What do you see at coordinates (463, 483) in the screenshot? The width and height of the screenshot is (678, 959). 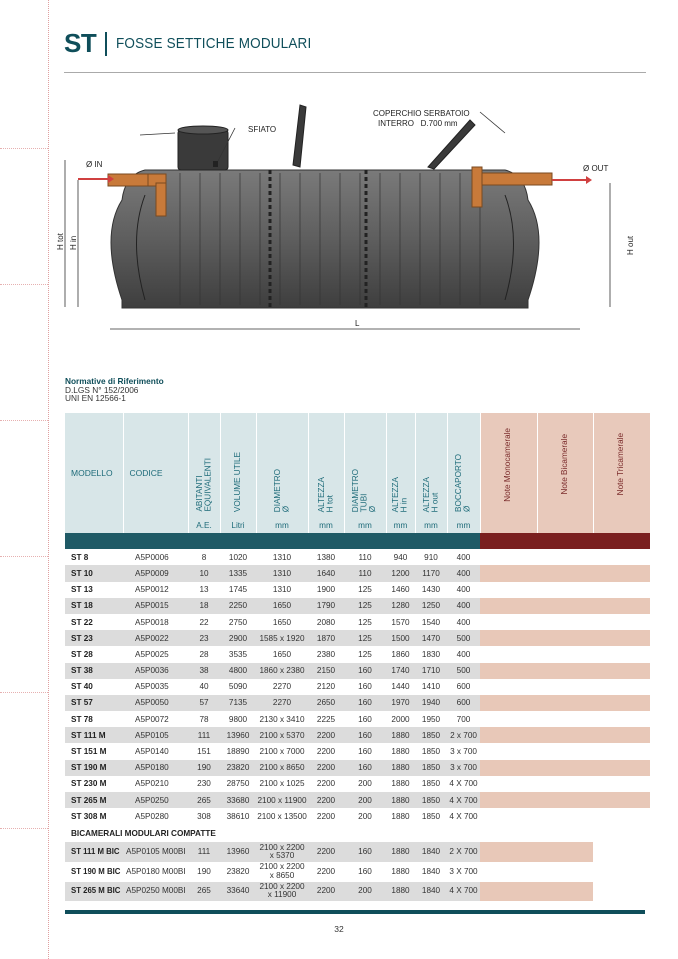 I see `header-label: BOCCAPORTO Ø` at bounding box center [463, 483].